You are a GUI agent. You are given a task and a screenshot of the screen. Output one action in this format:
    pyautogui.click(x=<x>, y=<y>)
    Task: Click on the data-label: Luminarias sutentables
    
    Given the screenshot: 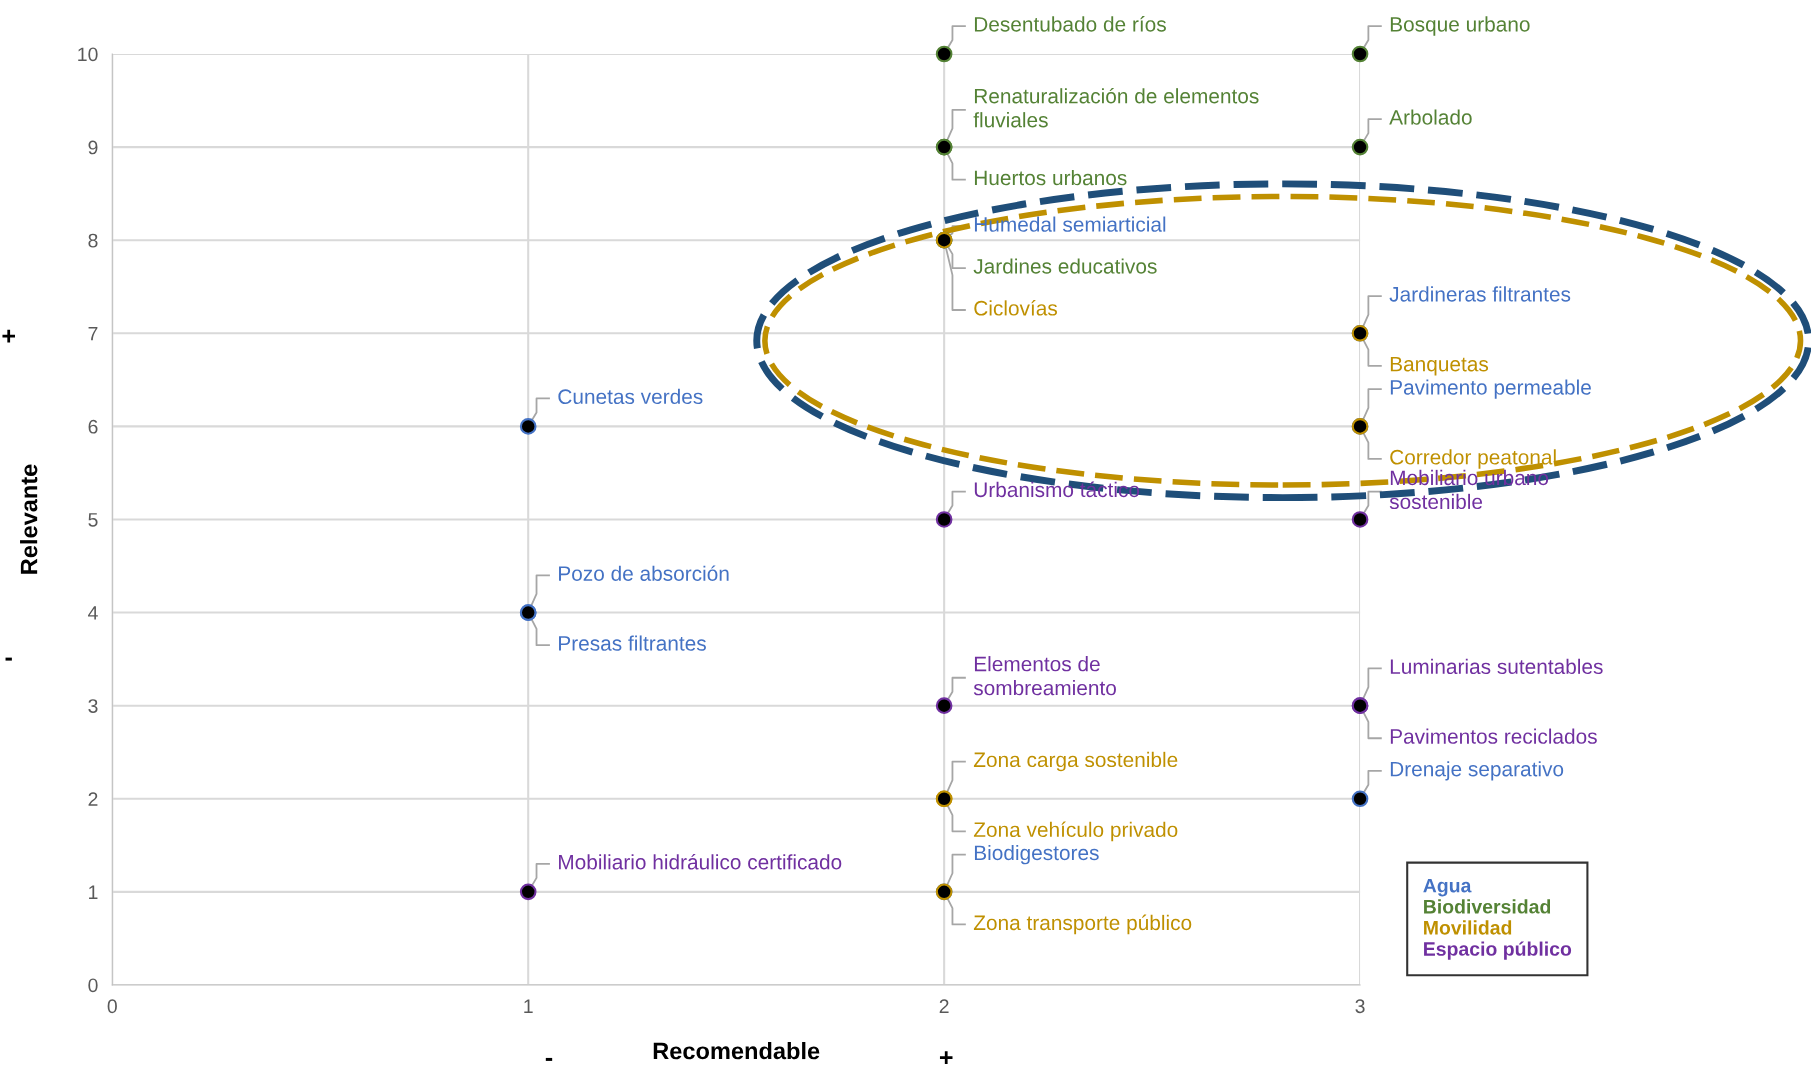 What is the action you would take?
    pyautogui.click(x=1496, y=666)
    